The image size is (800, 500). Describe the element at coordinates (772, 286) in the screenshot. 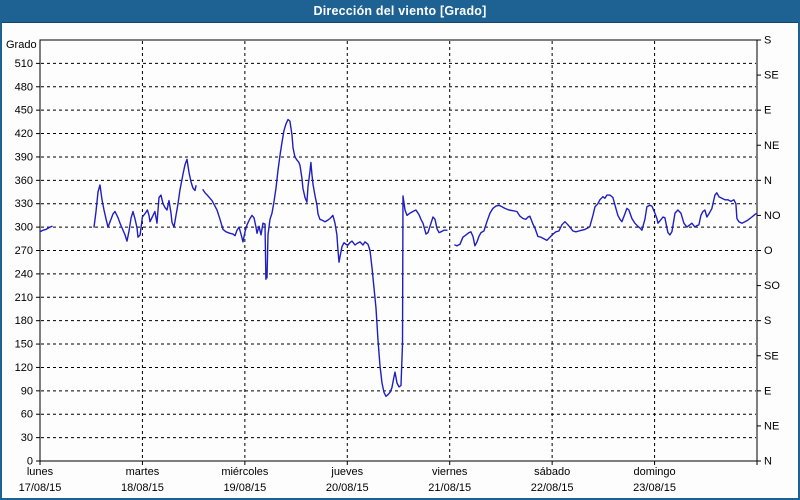

I see `right-axis-label: SO` at that location.